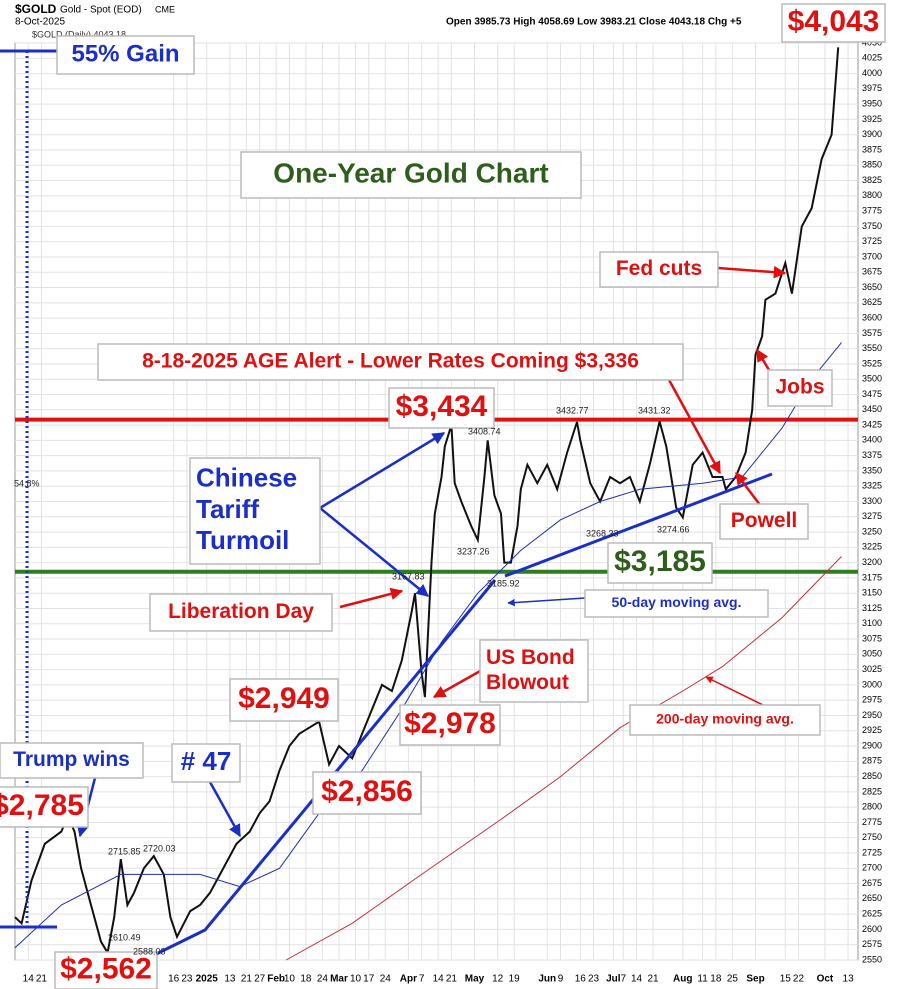  What do you see at coordinates (498, 979) in the screenshot?
I see `x-tick-label: 12` at bounding box center [498, 979].